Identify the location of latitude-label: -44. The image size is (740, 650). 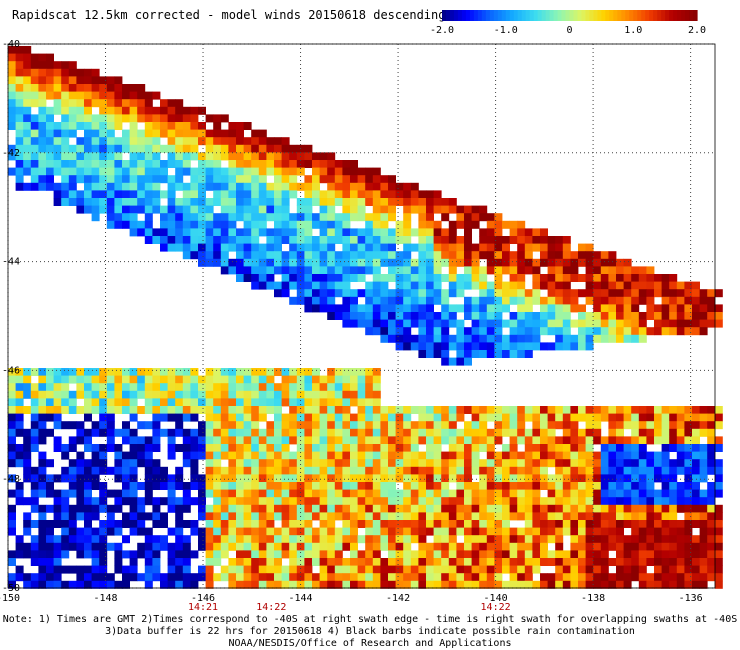
(11, 262).